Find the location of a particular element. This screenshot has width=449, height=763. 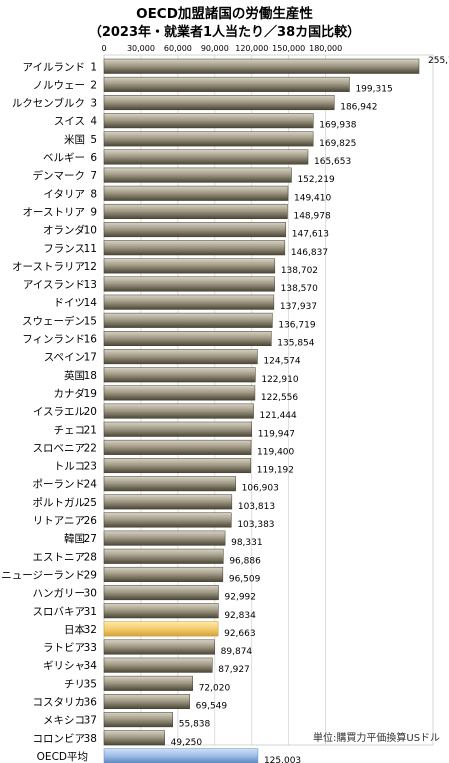

data-label: 103,383 is located at coordinates (255, 525).